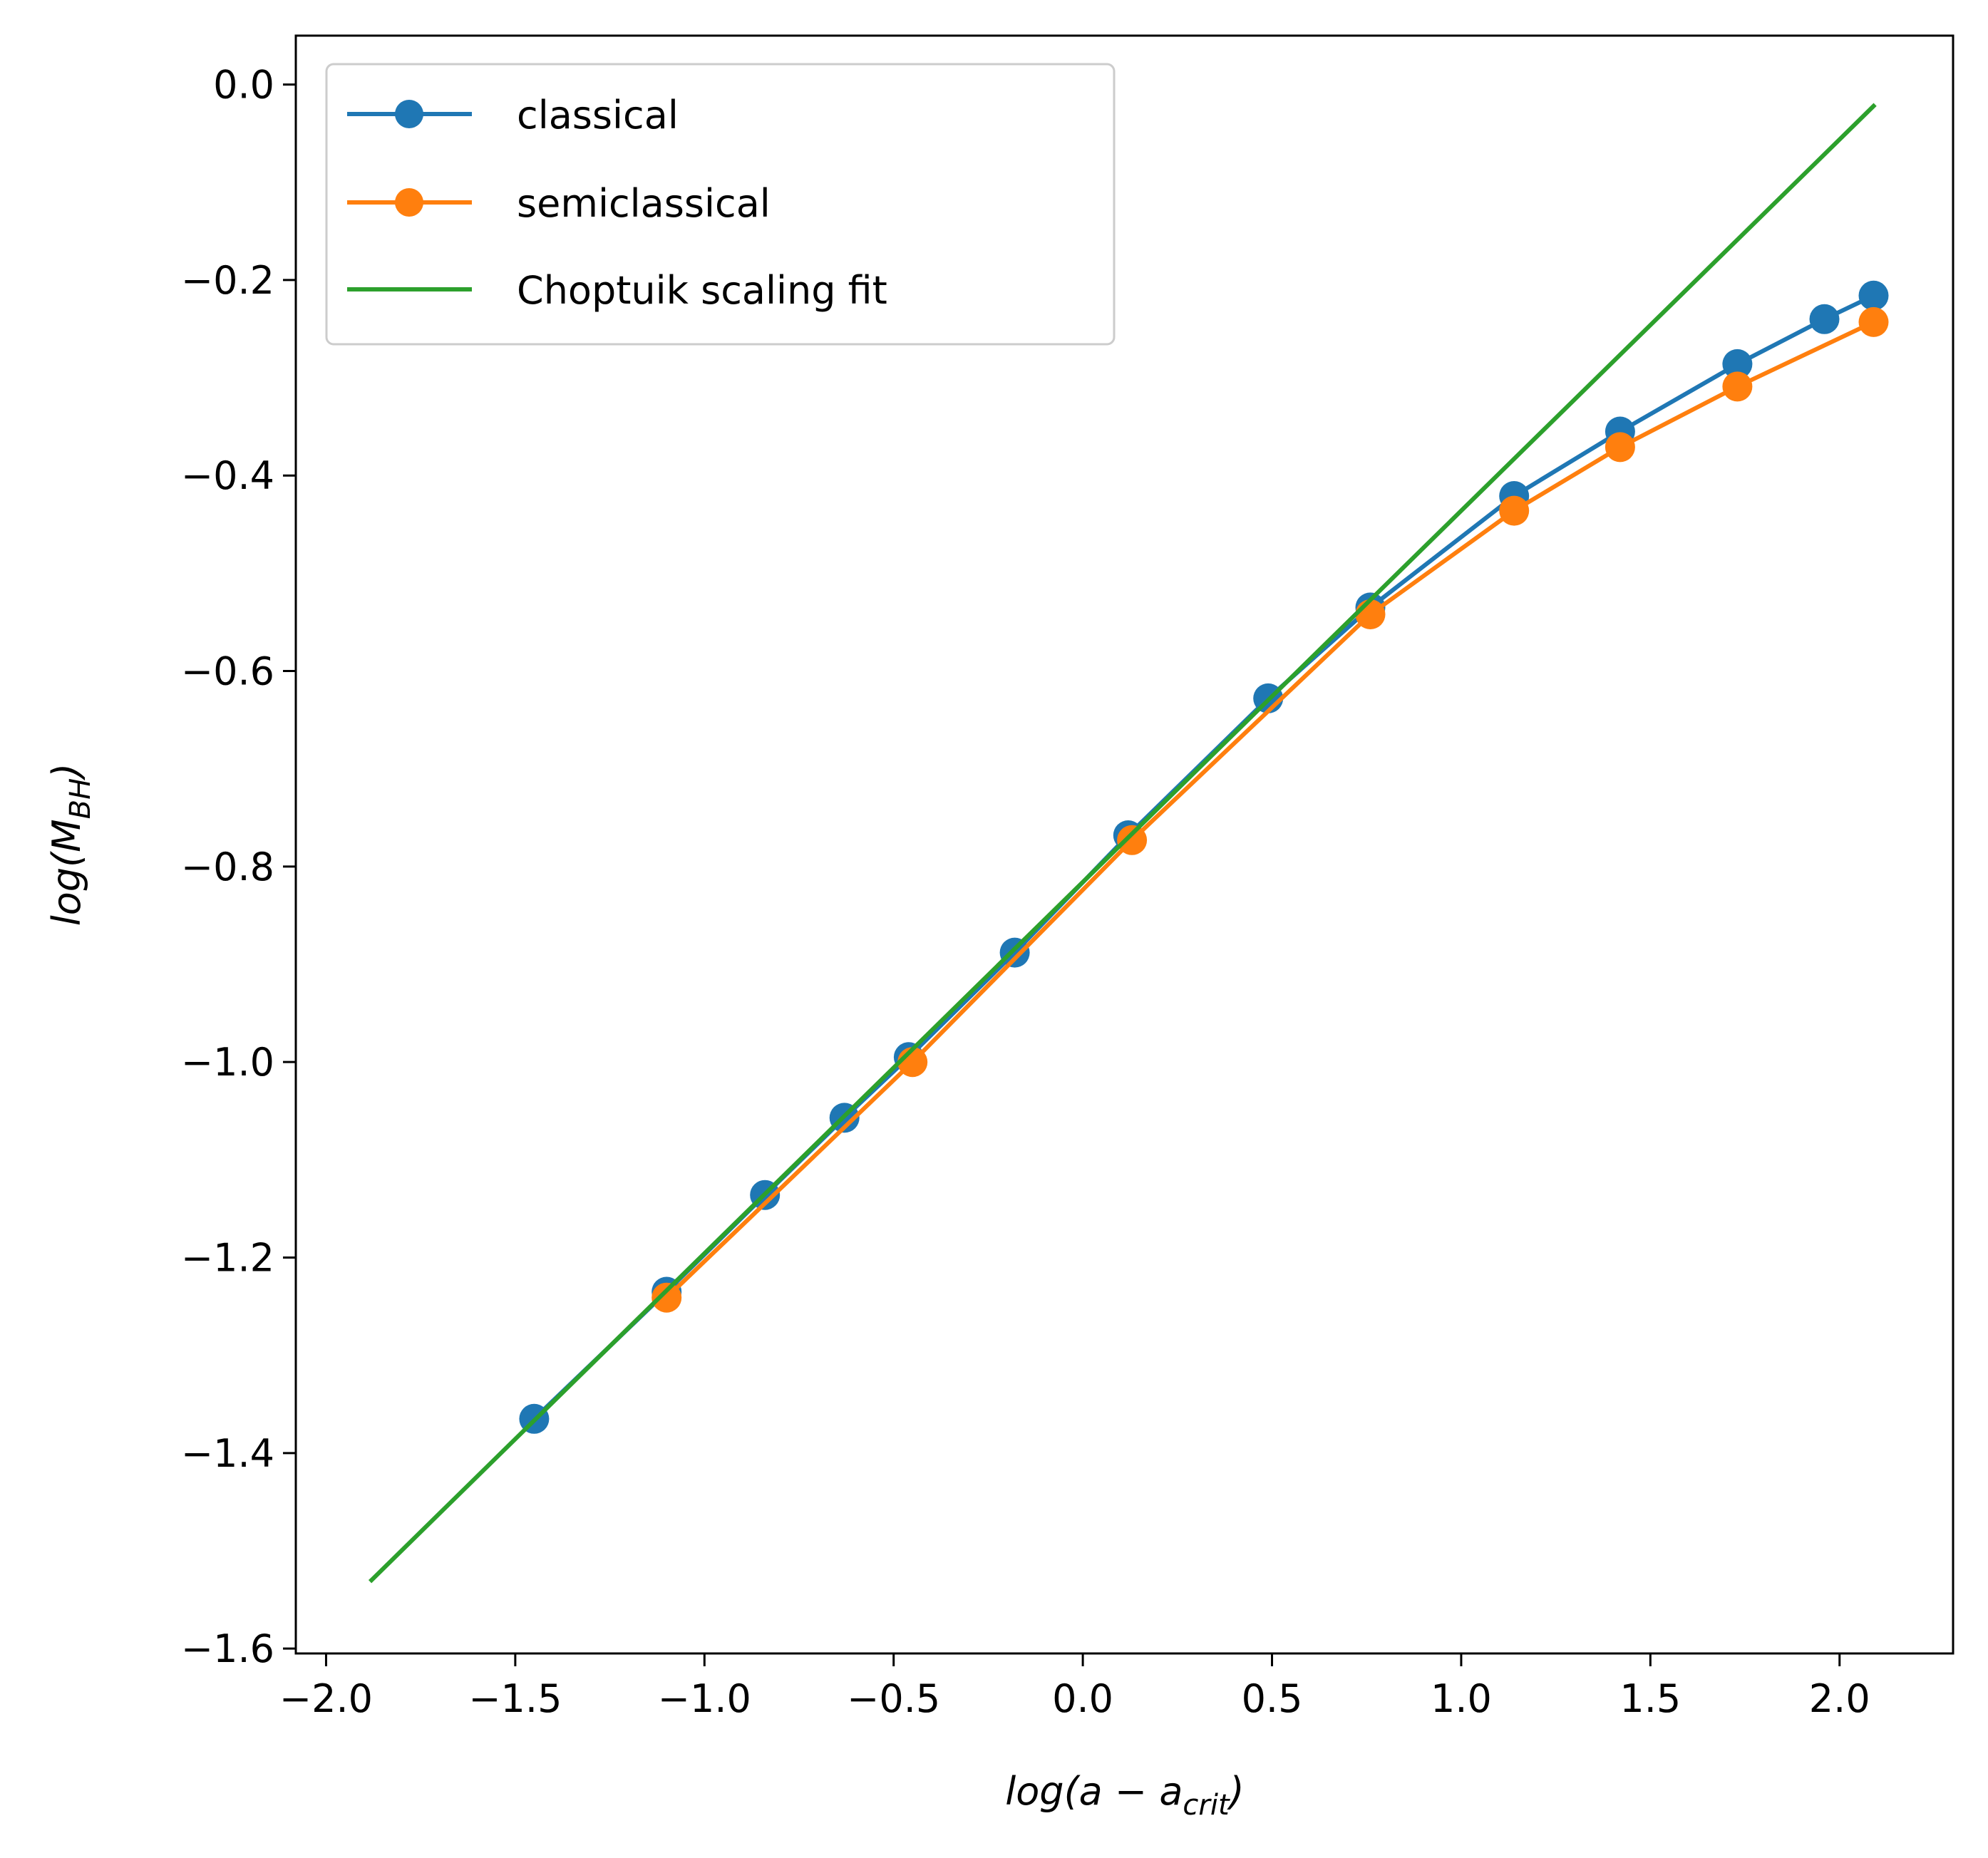  Describe the element at coordinates (644, 203) in the screenshot. I see `legend-label-semiclassical: semiclassical` at that location.